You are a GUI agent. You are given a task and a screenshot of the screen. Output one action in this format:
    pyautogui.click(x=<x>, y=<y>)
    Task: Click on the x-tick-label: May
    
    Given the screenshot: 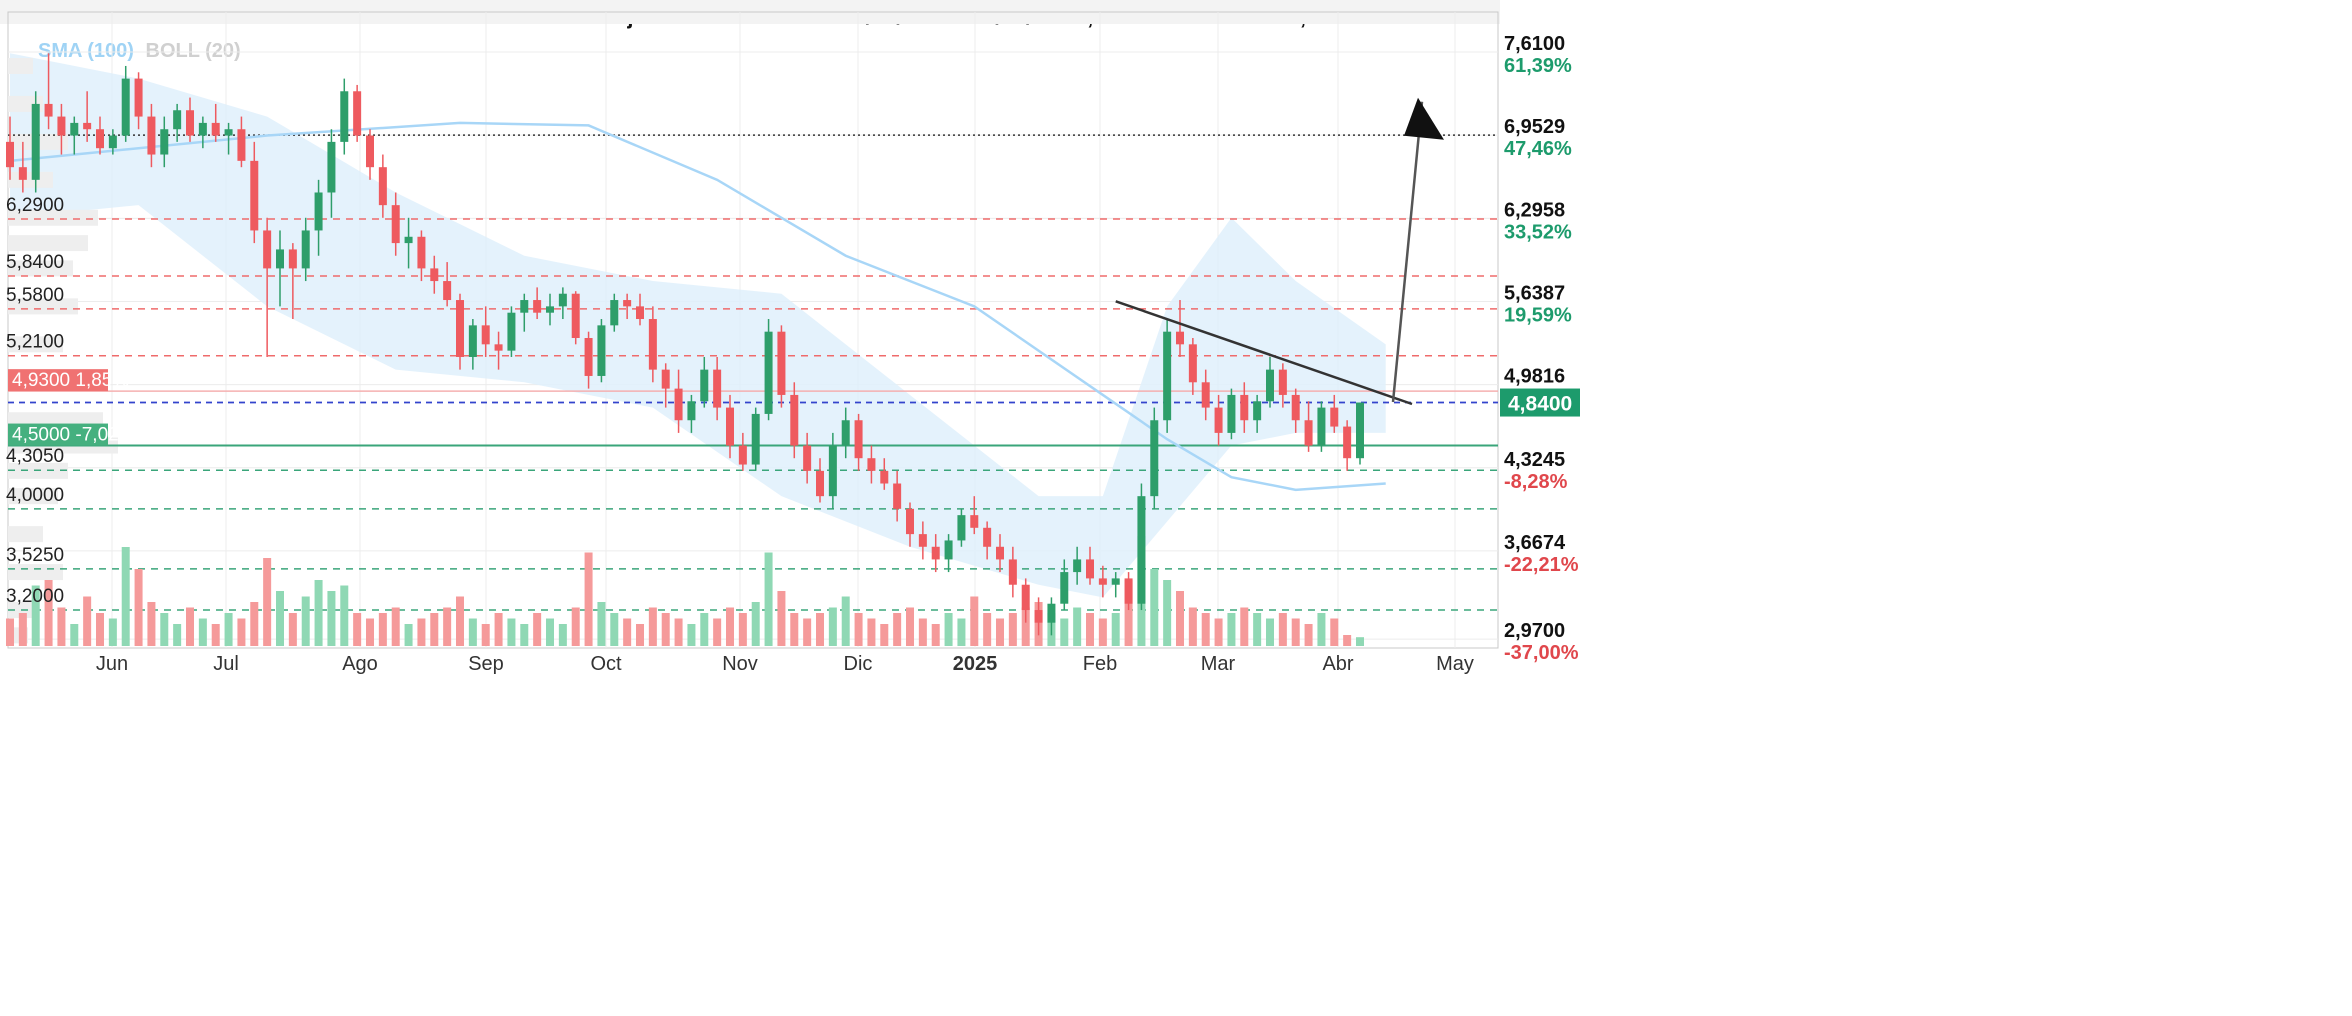 What is the action you would take?
    pyautogui.click(x=1455, y=664)
    